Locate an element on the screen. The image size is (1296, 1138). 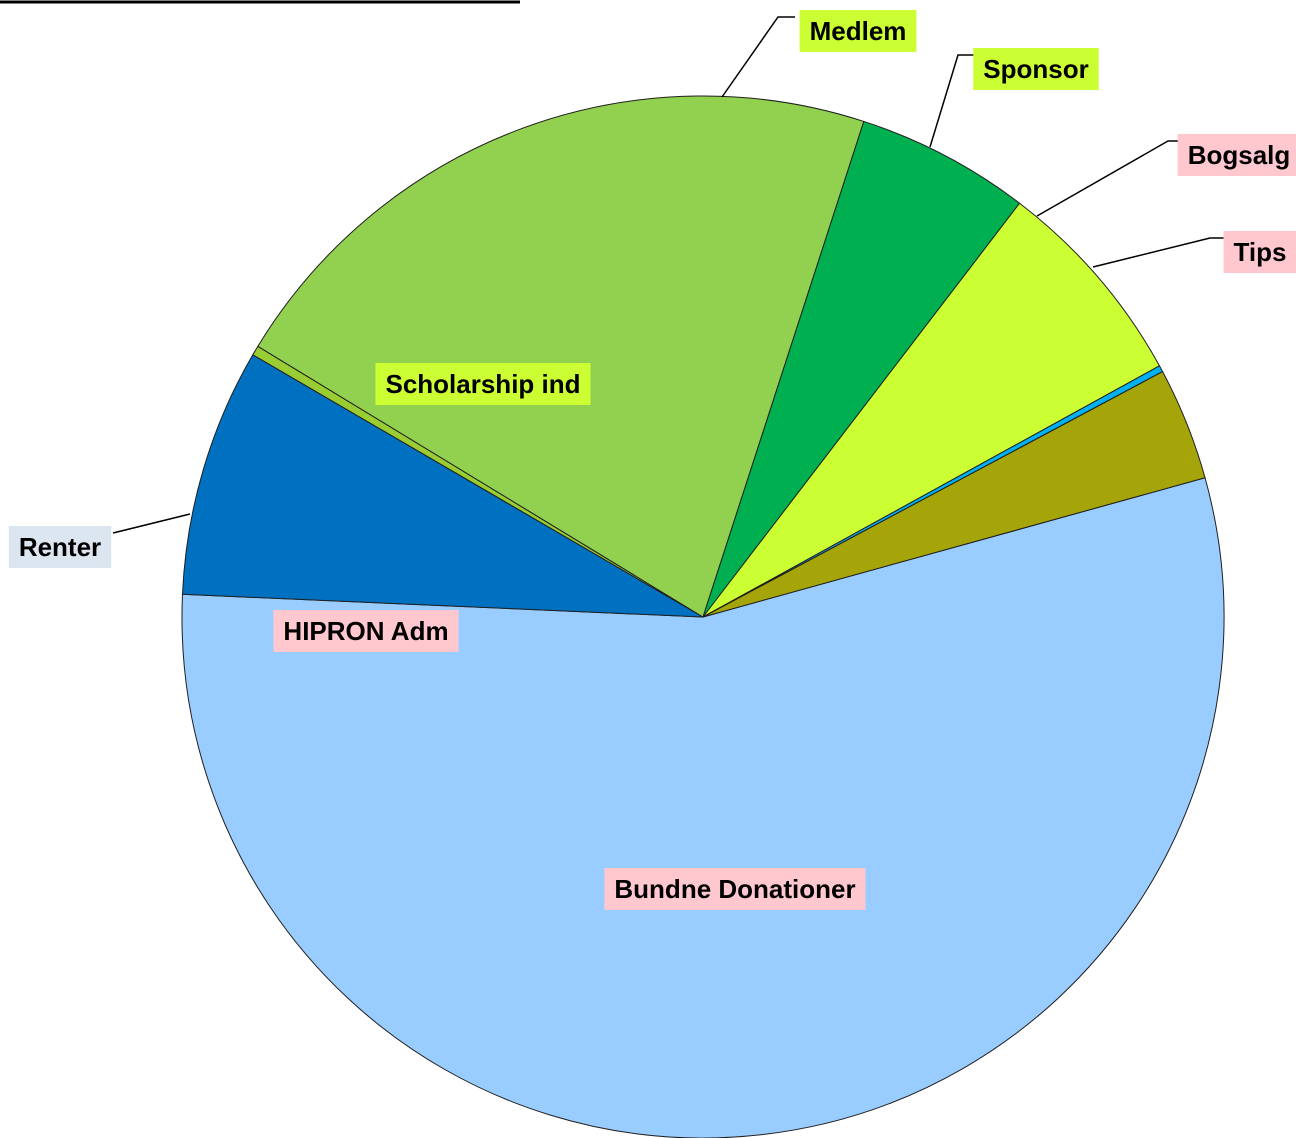
data-label-bundne-donationer: Bundne Donationer is located at coordinates (735, 889).